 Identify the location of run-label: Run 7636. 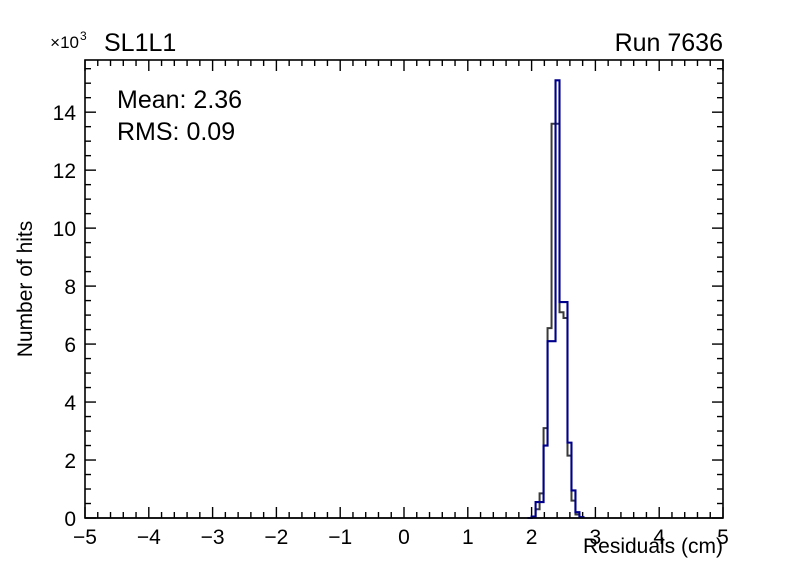
(669, 43).